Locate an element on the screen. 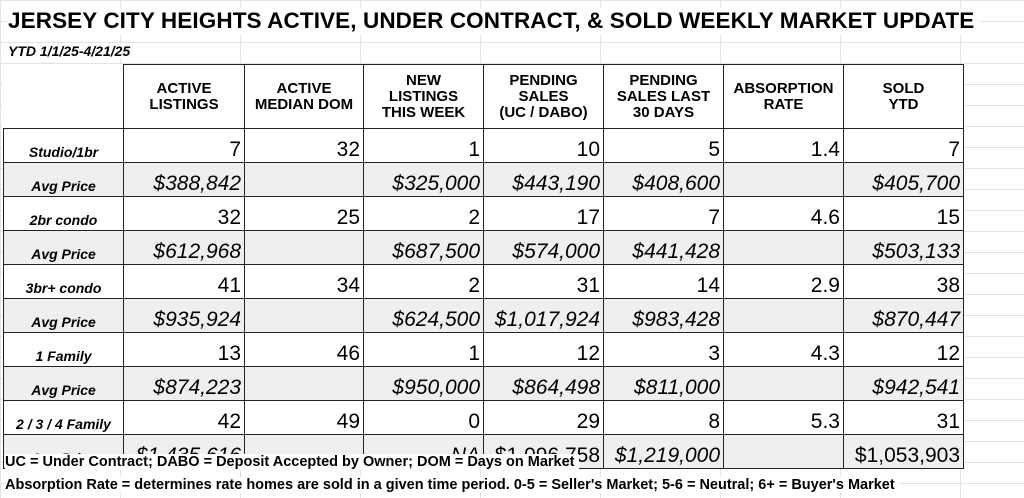 This screenshot has height=498, width=1024. count-cell: 15 is located at coordinates (903, 213).